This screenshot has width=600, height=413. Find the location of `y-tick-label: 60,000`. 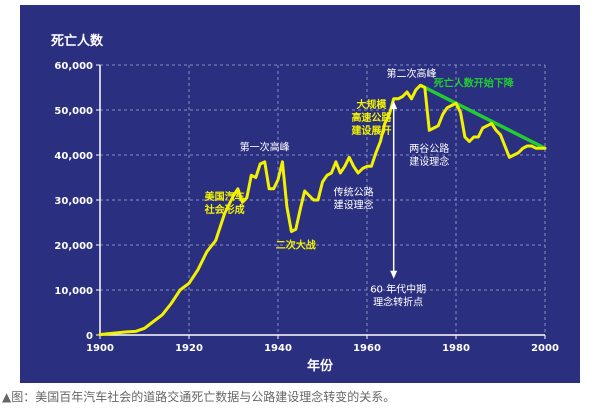

y-tick-label: 60,000 is located at coordinates (73, 66).